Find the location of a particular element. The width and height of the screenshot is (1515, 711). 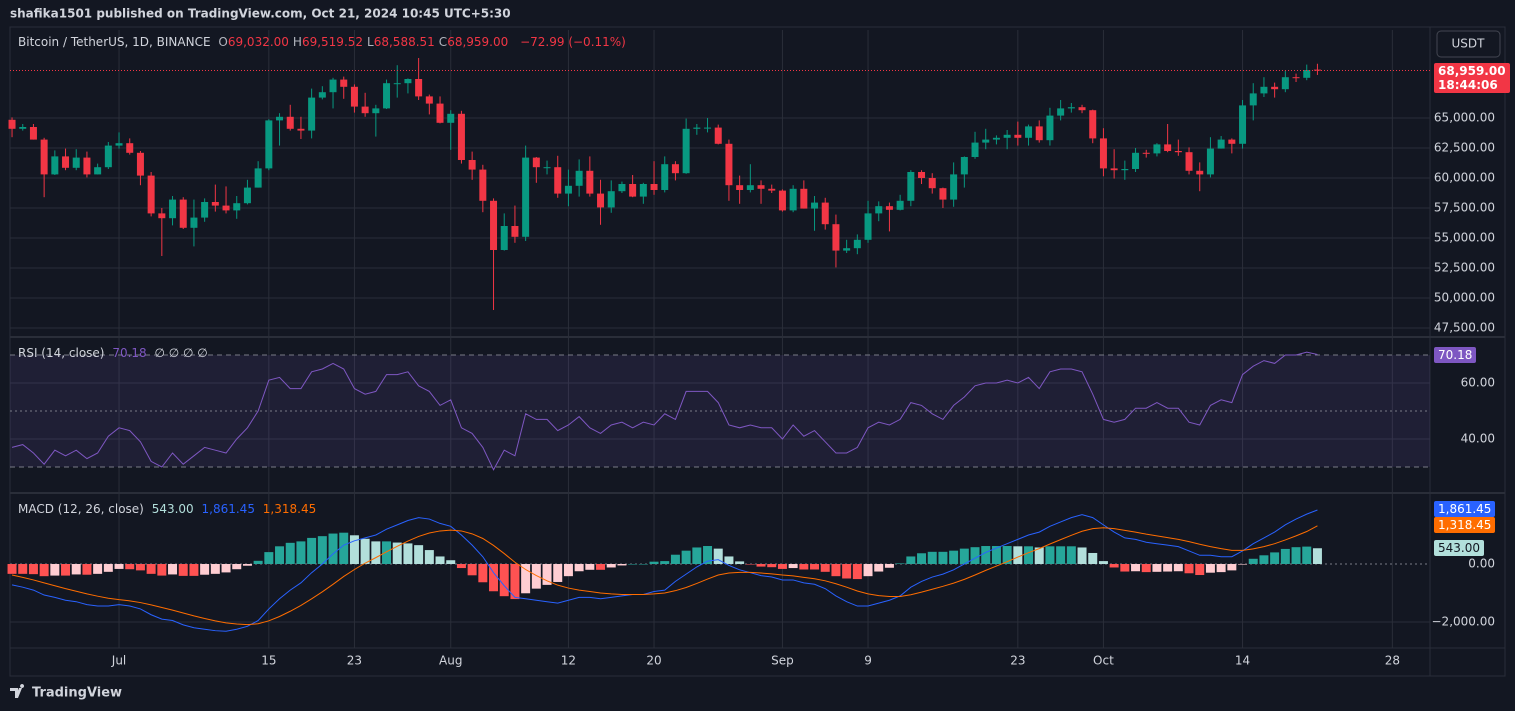

currency-button is located at coordinates (1468, 44).